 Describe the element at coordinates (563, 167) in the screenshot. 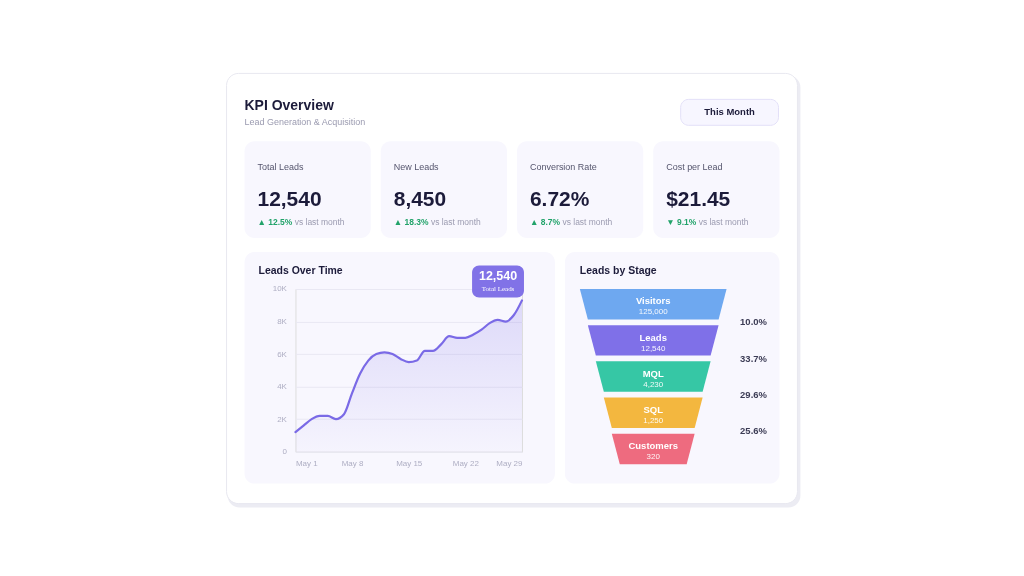

I see `text: Conversion Rate` at that location.